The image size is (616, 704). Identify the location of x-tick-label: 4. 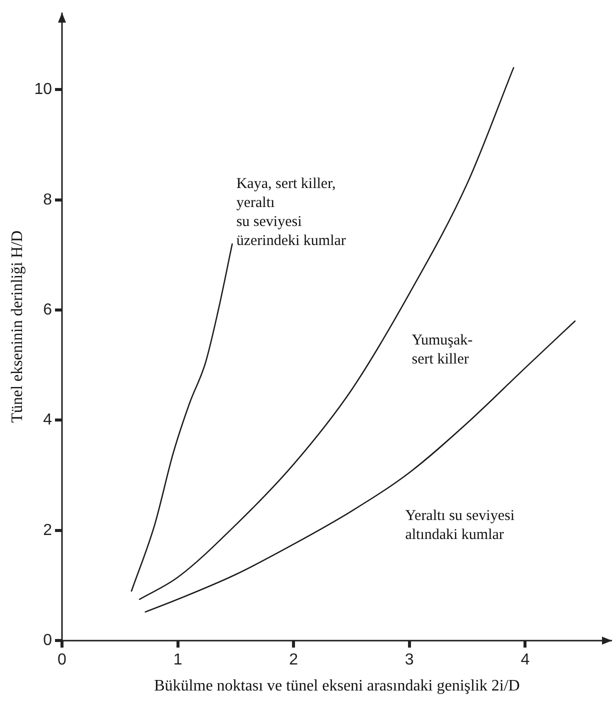
(525, 660).